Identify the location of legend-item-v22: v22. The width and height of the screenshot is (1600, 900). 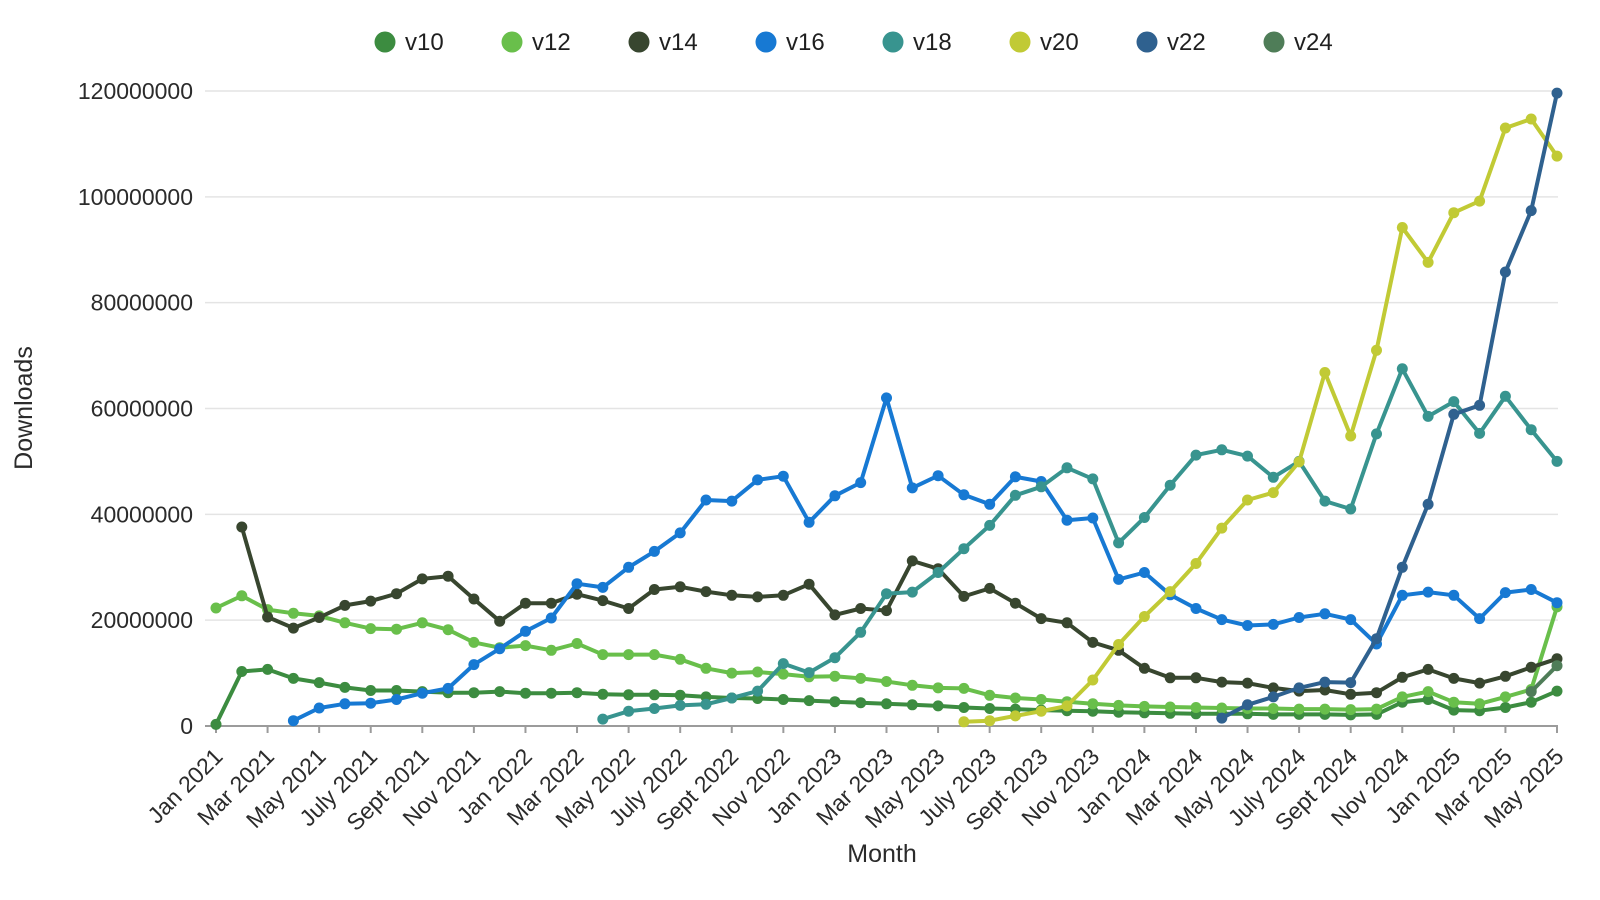
(1171, 42).